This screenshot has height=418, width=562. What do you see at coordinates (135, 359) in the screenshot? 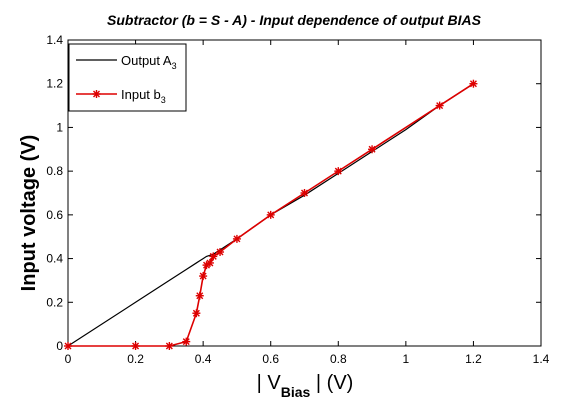
I see `x-tick-label: 0.2` at bounding box center [135, 359].